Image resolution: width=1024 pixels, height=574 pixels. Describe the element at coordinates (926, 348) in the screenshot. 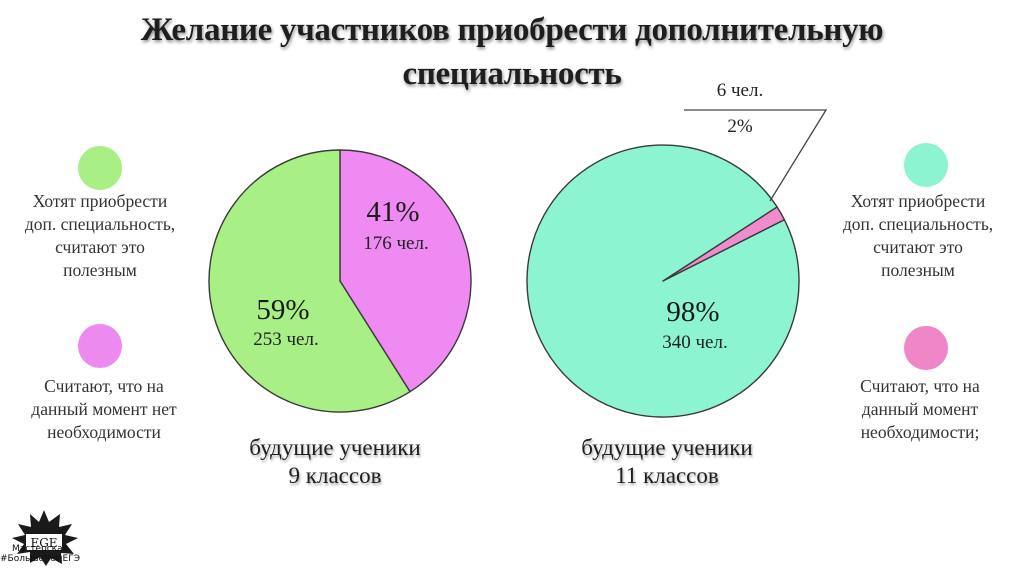

I see `legend-swatch-right-no-need` at that location.